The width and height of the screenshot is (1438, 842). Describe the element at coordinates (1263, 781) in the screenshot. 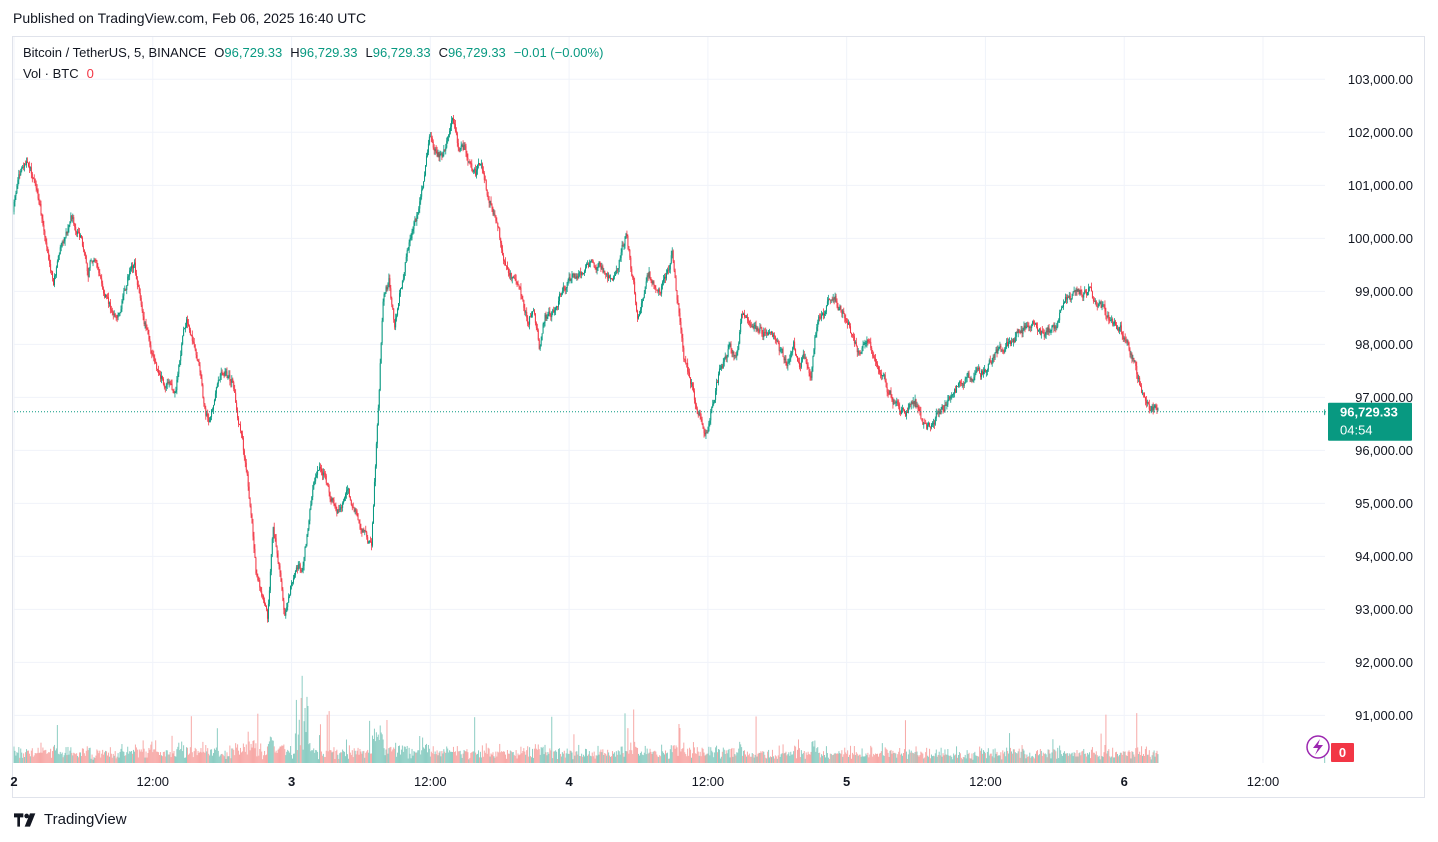

I see `x-tick-label: 12:00` at that location.